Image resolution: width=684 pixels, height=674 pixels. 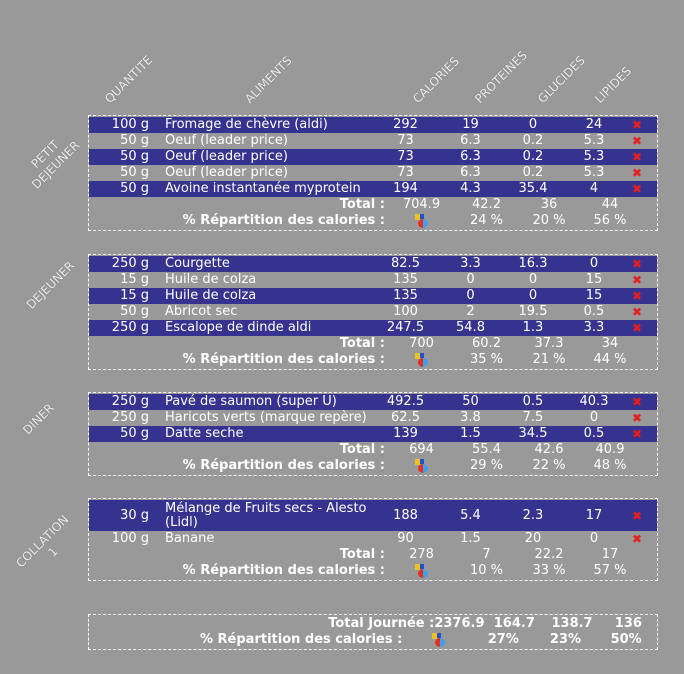 What do you see at coordinates (134, 295) in the screenshot?
I see `quantity: 15 g` at bounding box center [134, 295].